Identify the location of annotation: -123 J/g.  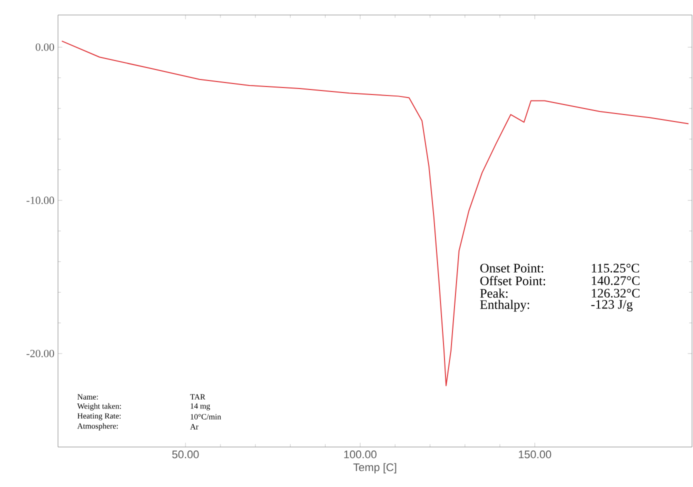
(612, 306).